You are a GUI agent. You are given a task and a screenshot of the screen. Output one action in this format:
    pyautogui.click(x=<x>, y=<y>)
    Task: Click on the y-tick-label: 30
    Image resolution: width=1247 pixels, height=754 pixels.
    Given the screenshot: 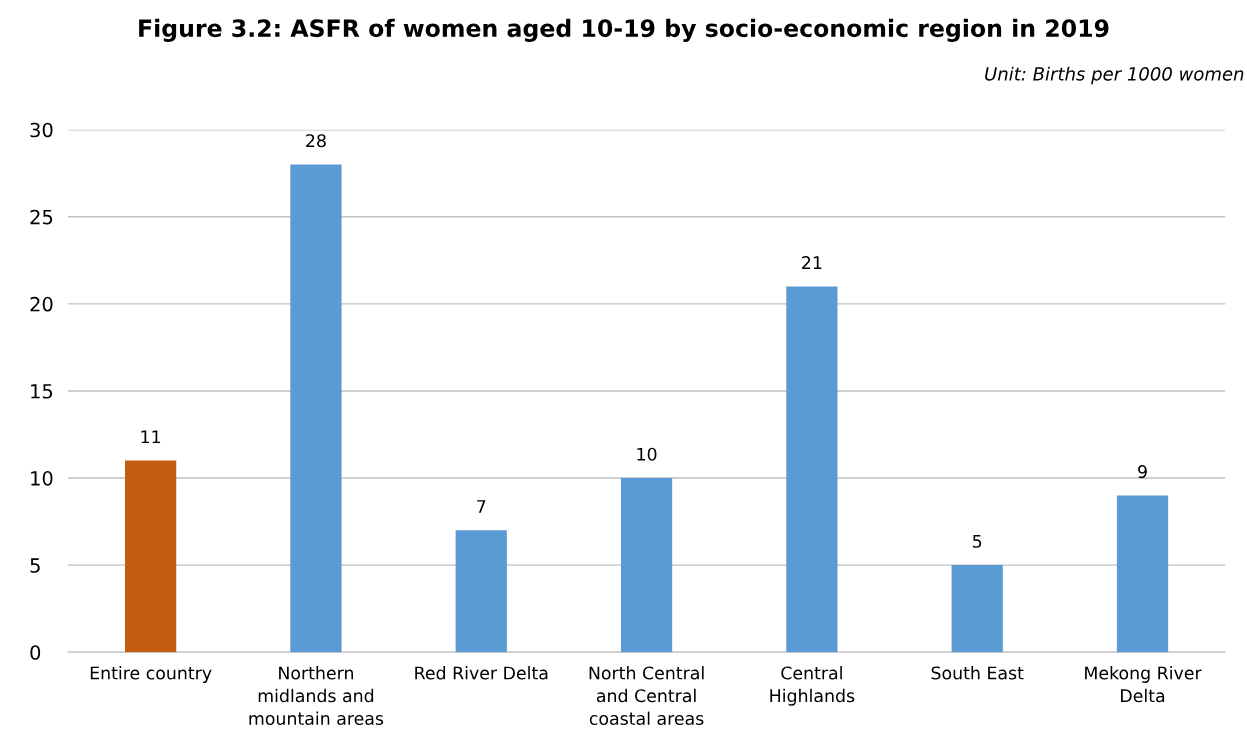 What is the action you would take?
    pyautogui.click(x=41, y=130)
    